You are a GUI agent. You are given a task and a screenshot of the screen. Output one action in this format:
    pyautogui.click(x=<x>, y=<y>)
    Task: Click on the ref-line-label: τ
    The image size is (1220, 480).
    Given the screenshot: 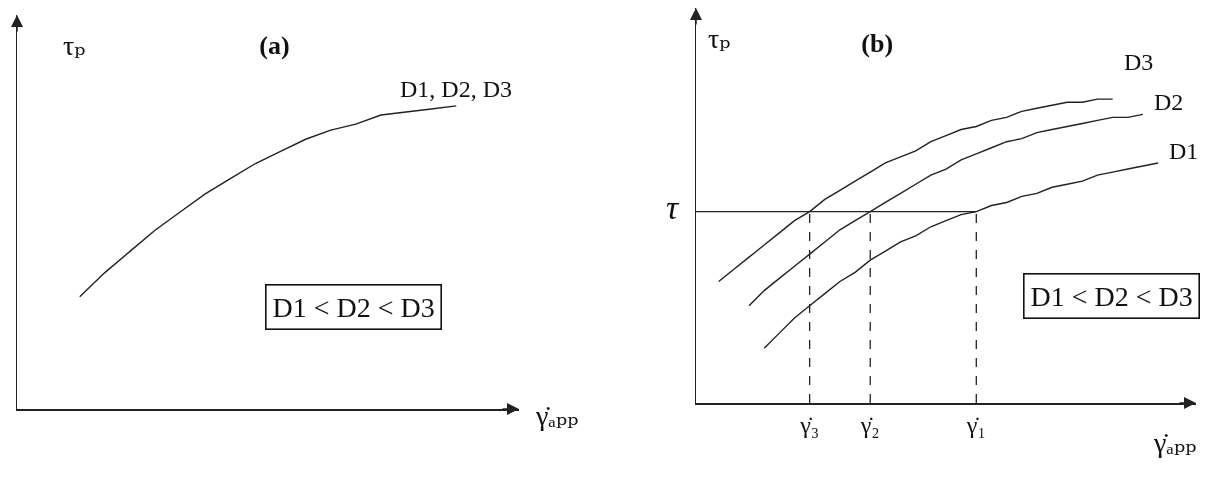 What is the action you would take?
    pyautogui.click(x=673, y=207)
    